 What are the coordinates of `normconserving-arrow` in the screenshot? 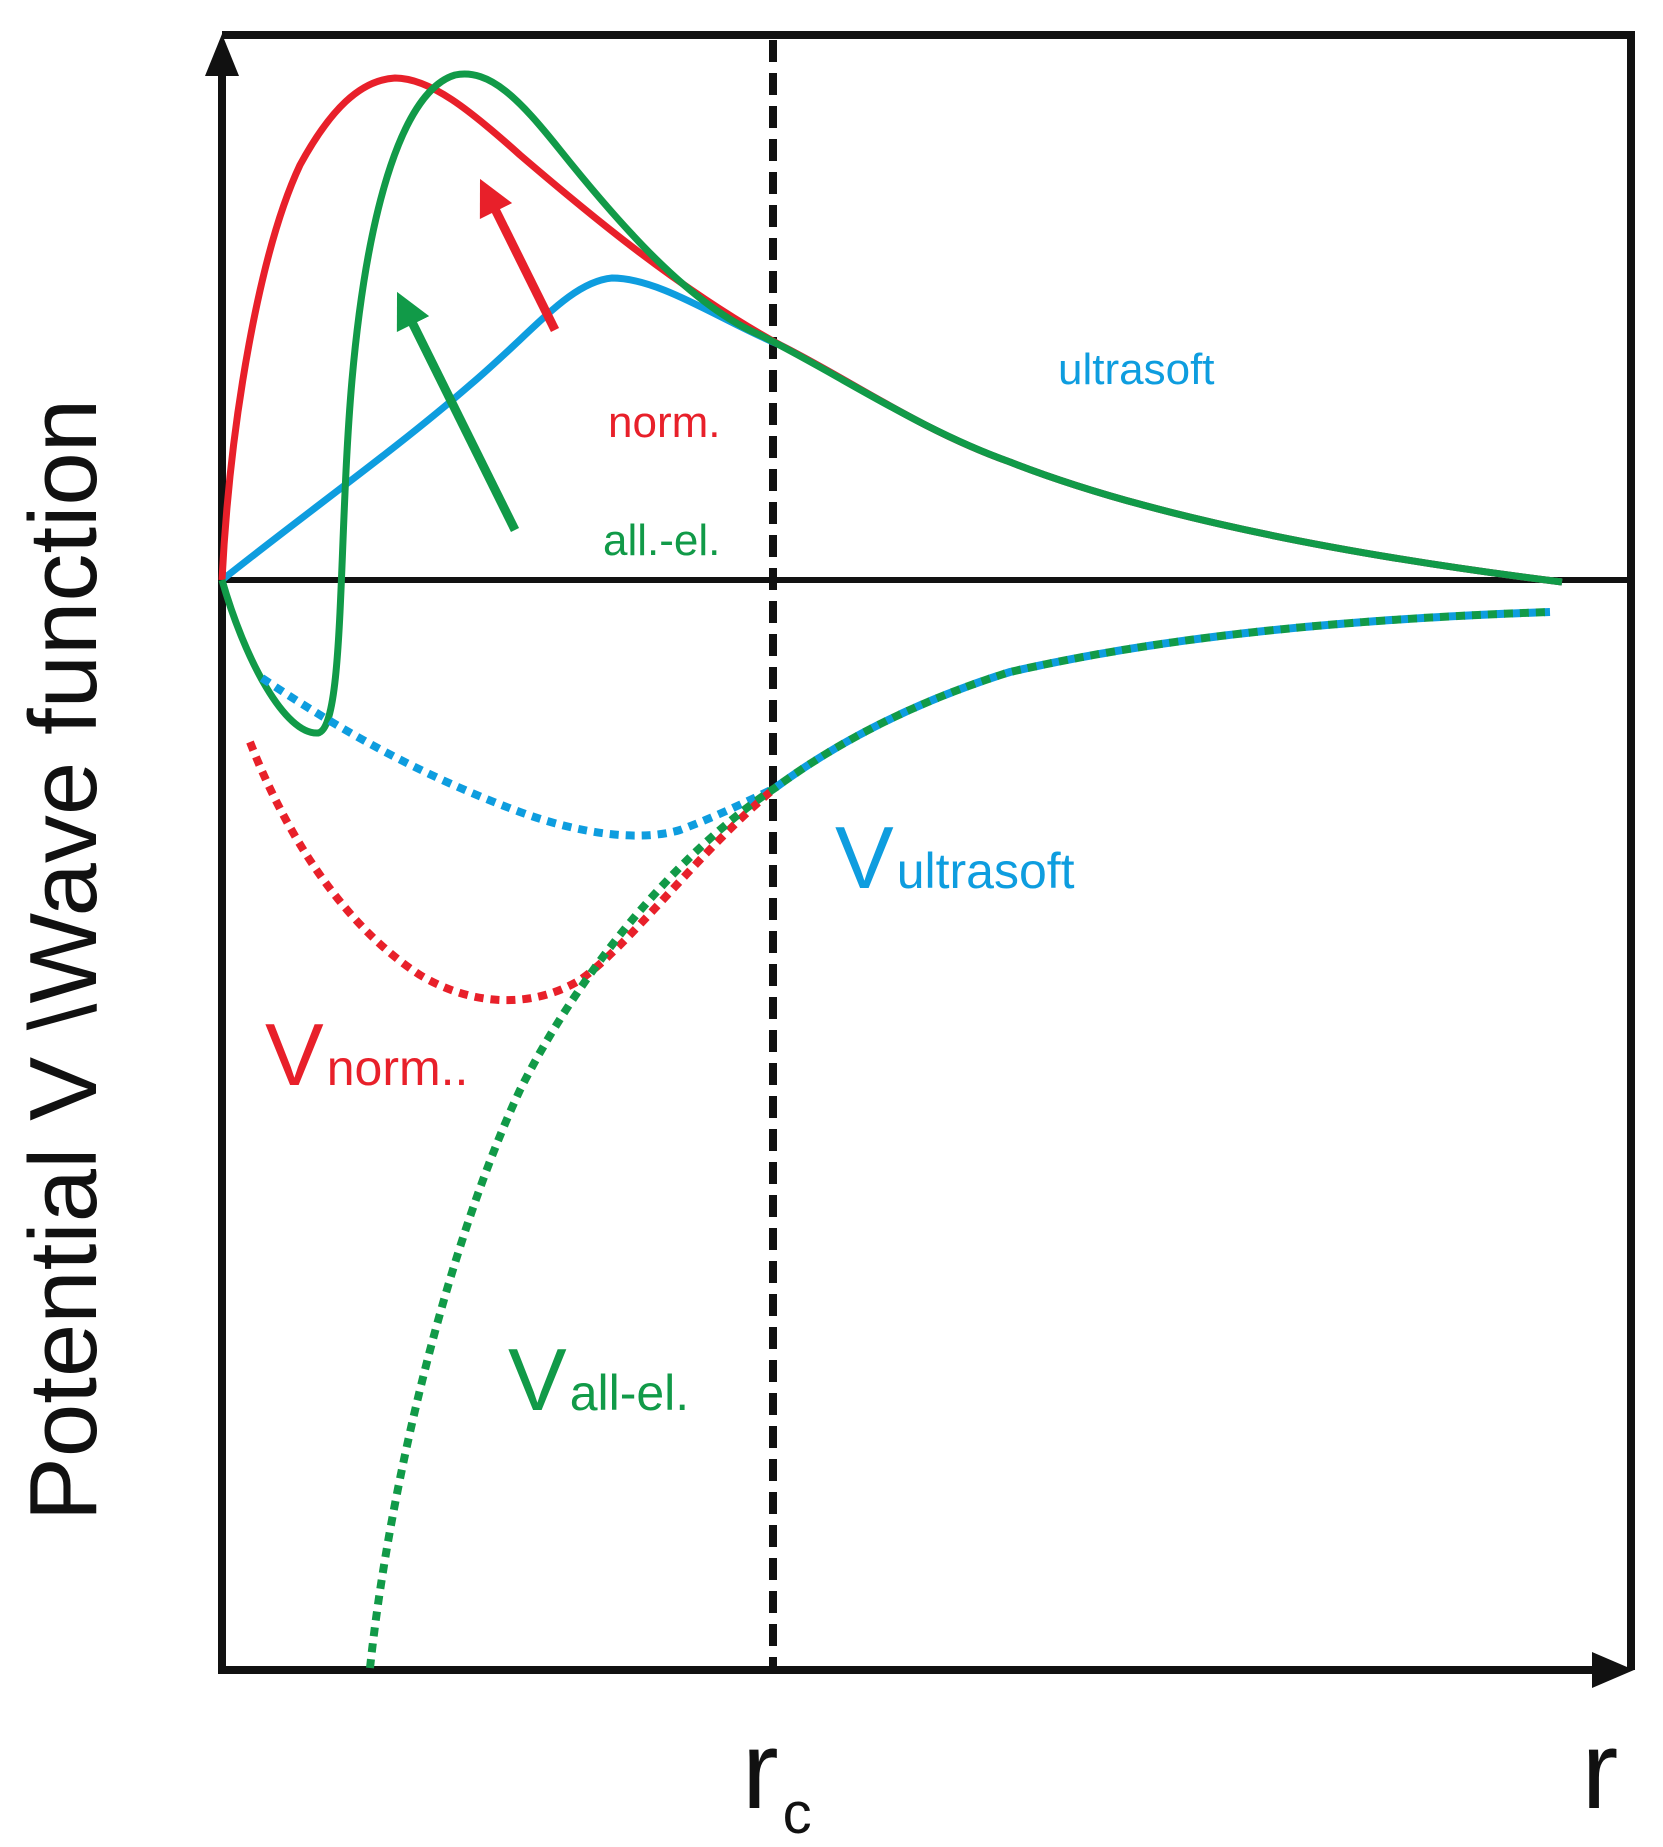 It's located at (519, 255).